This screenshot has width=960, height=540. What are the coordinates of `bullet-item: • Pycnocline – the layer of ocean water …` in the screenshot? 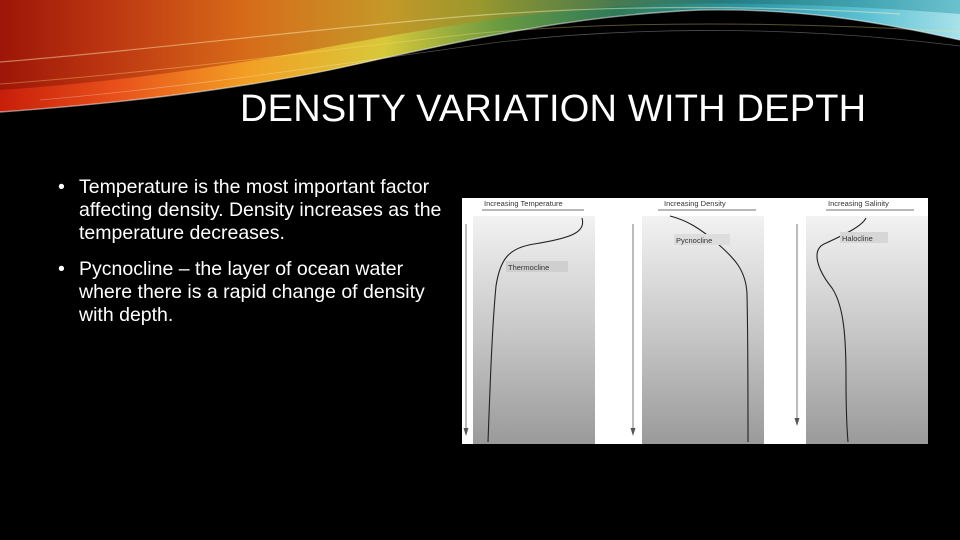 It's located at (258, 292).